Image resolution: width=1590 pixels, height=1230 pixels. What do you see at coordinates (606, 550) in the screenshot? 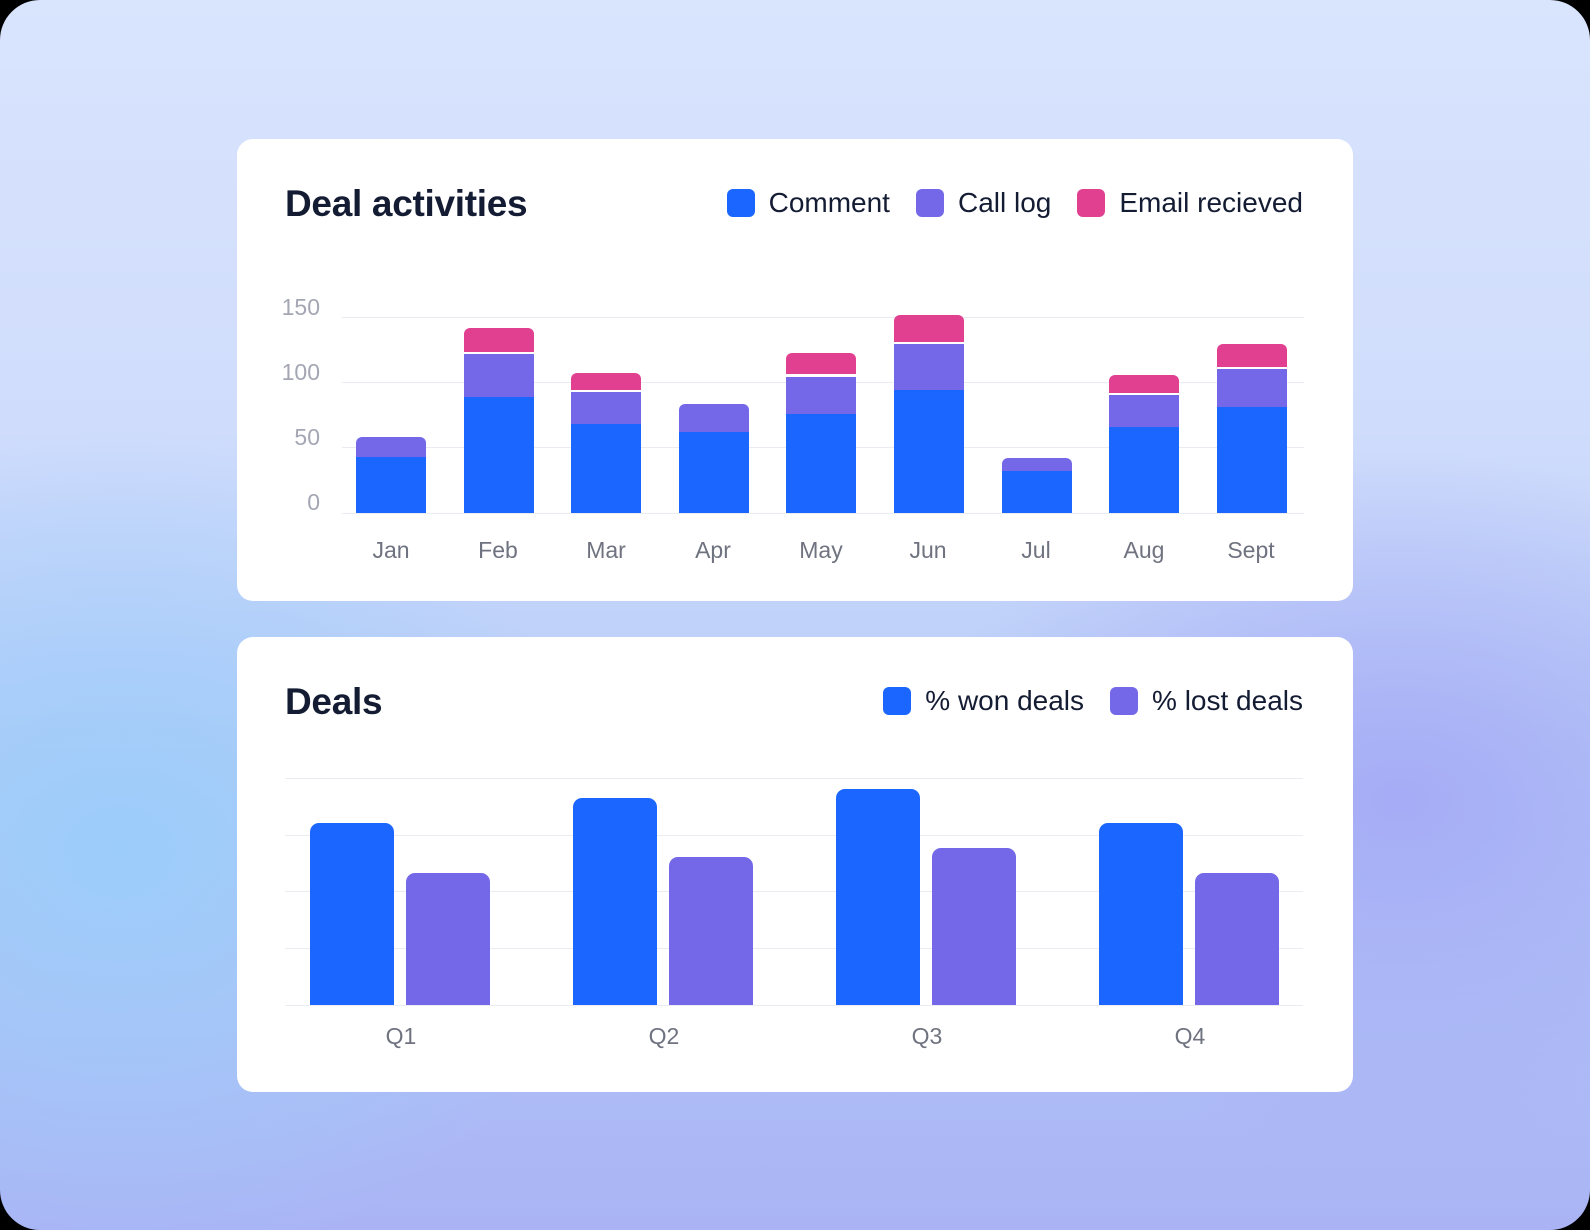
I see `x-tick: Mar` at bounding box center [606, 550].